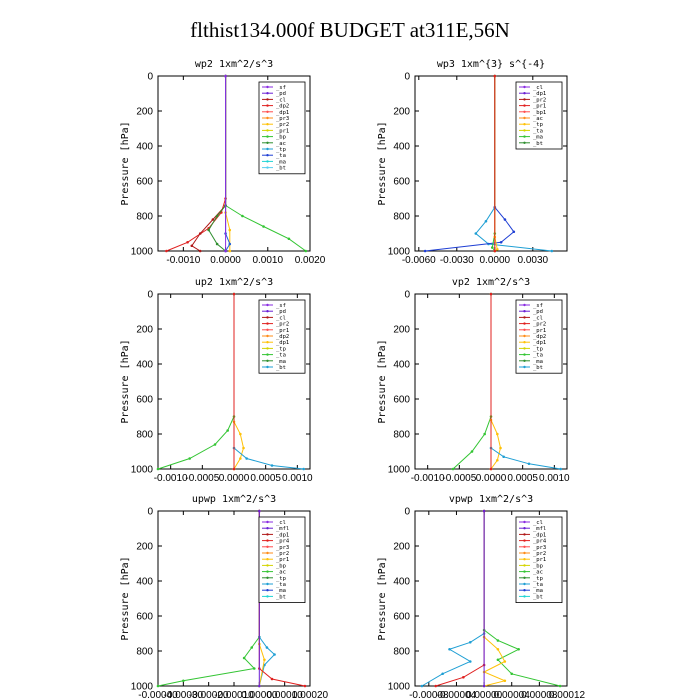 This screenshot has width=700, height=700. What do you see at coordinates (259, 695) in the screenshot?
I see `x-tick-label: 0.00000` at bounding box center [259, 695].